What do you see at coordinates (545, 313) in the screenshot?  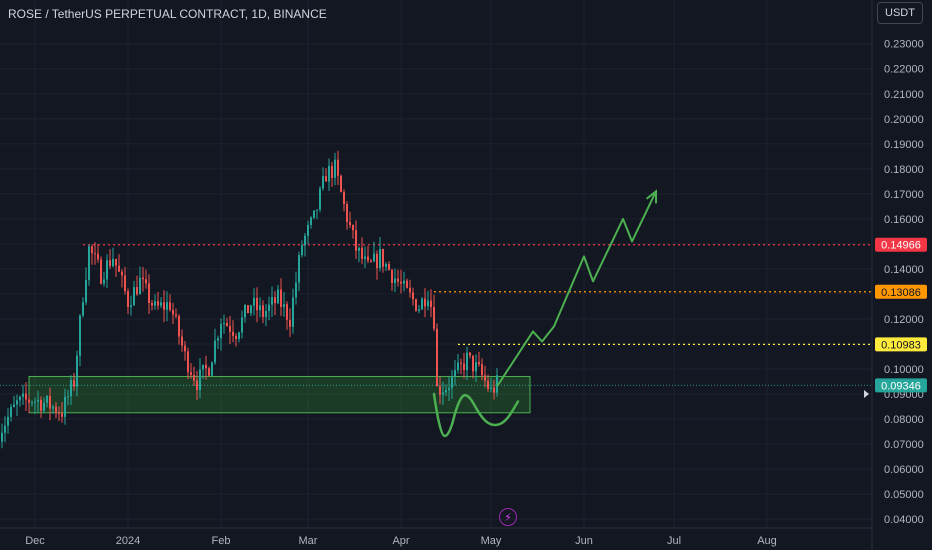 I see `drawings` at bounding box center [545, 313].